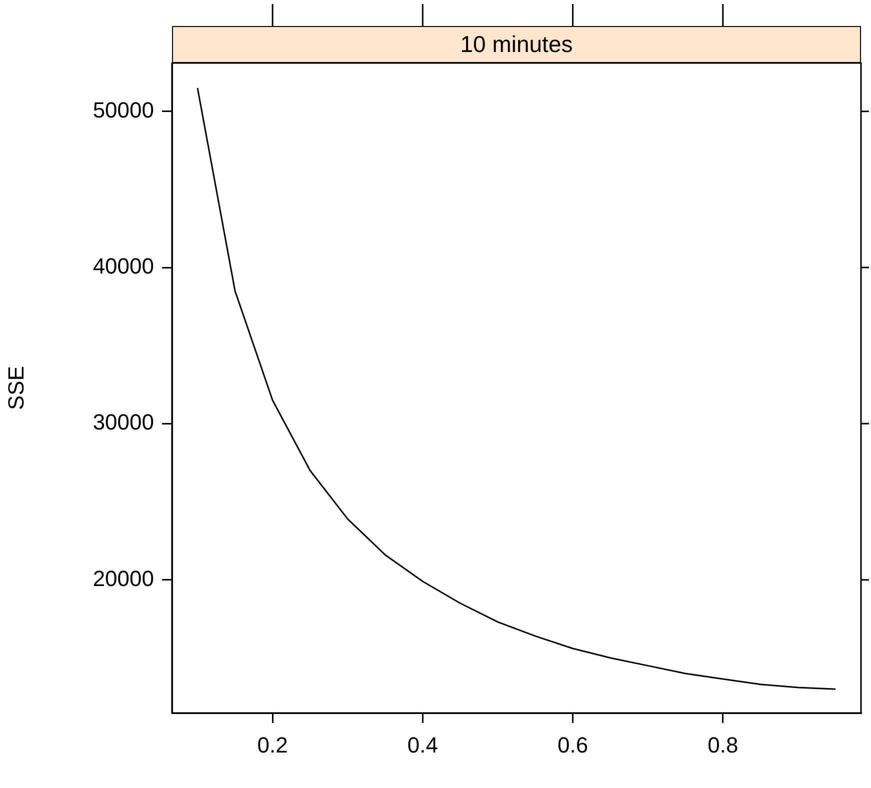 The width and height of the screenshot is (871, 788). What do you see at coordinates (123, 422) in the screenshot?
I see `y-tick-label: 30000` at bounding box center [123, 422].